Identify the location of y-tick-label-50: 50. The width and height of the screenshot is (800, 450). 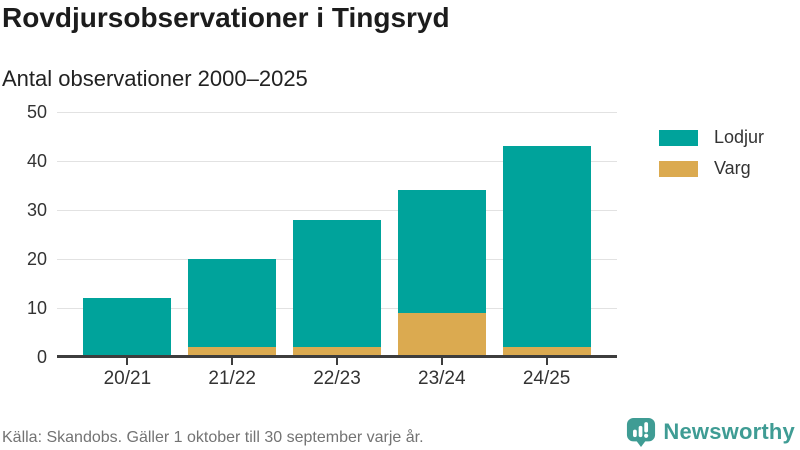
(36, 112).